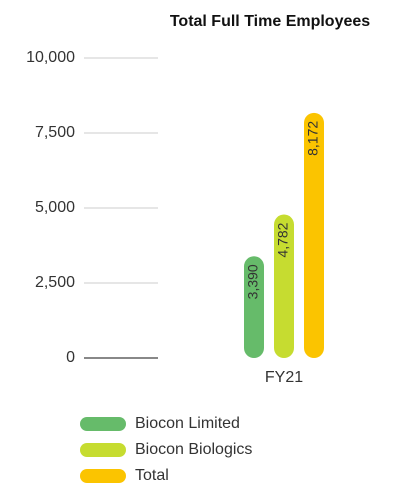  I want to click on y-tick-label: 10,000, so click(50, 57).